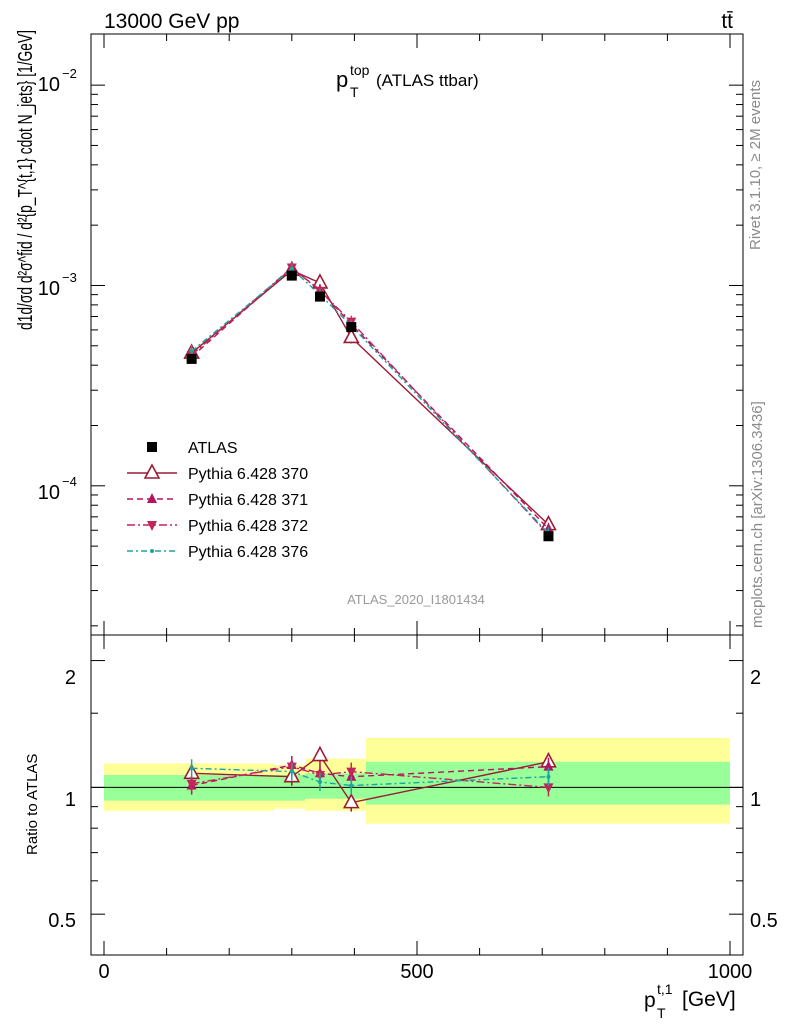 The width and height of the screenshot is (786, 1024). Describe the element at coordinates (248, 474) in the screenshot. I see `legend-label: Pythia 6.428 370` at that location.